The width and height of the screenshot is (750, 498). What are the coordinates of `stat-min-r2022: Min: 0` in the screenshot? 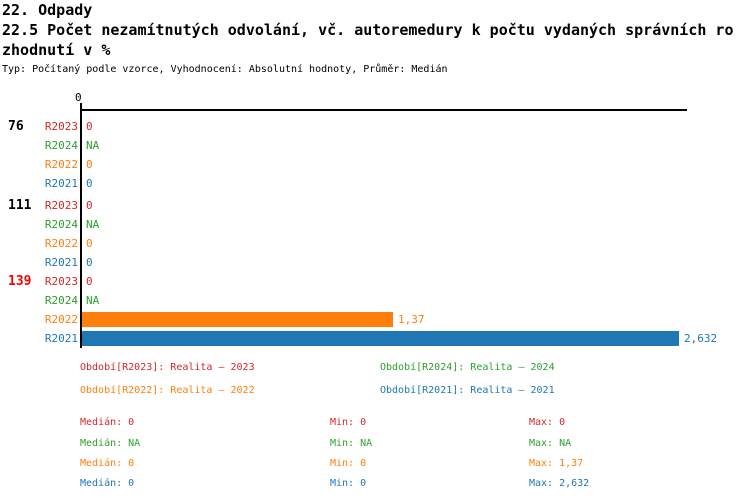 It's located at (348, 463).